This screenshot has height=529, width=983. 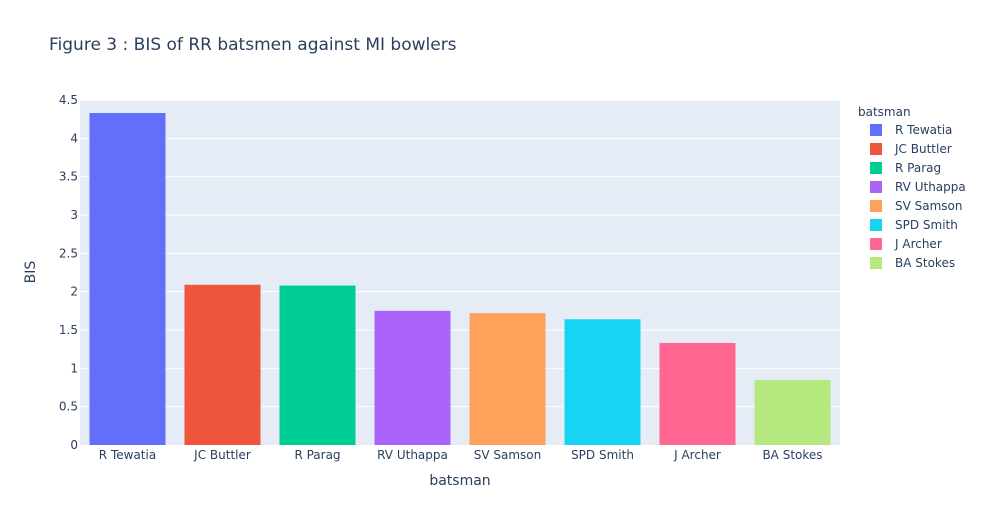 I want to click on x-tick-label: JC Buttler, so click(x=222, y=455).